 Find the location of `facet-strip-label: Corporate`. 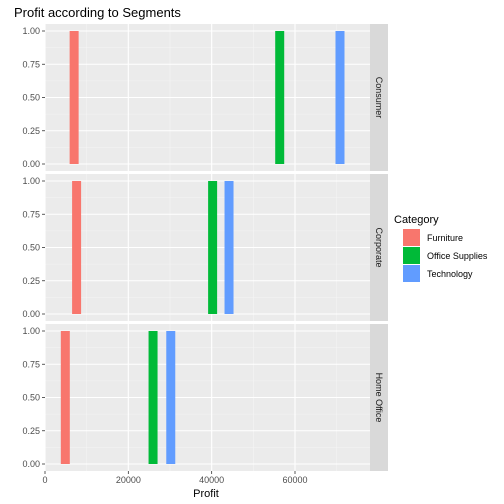

facet-strip-label: Corporate is located at coordinates (379, 247).